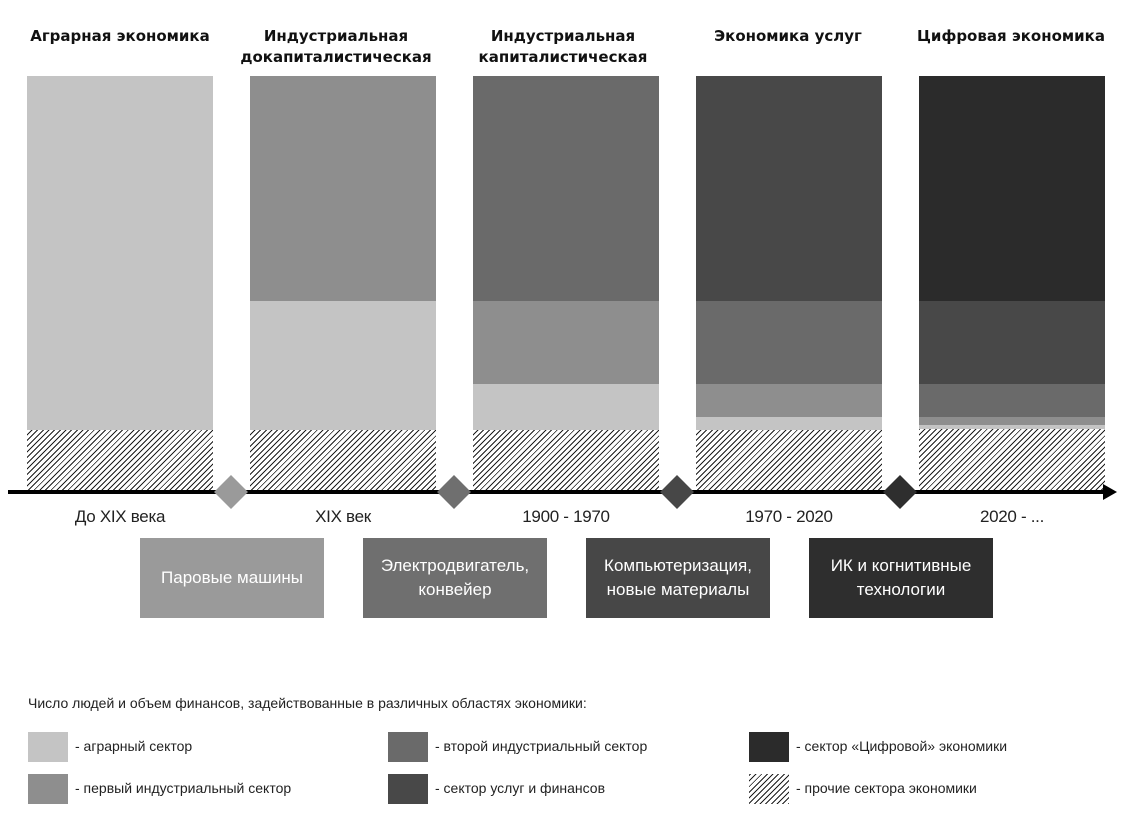 The image size is (1122, 819). I want to click on legend-swatch-industrial1, so click(48, 789).